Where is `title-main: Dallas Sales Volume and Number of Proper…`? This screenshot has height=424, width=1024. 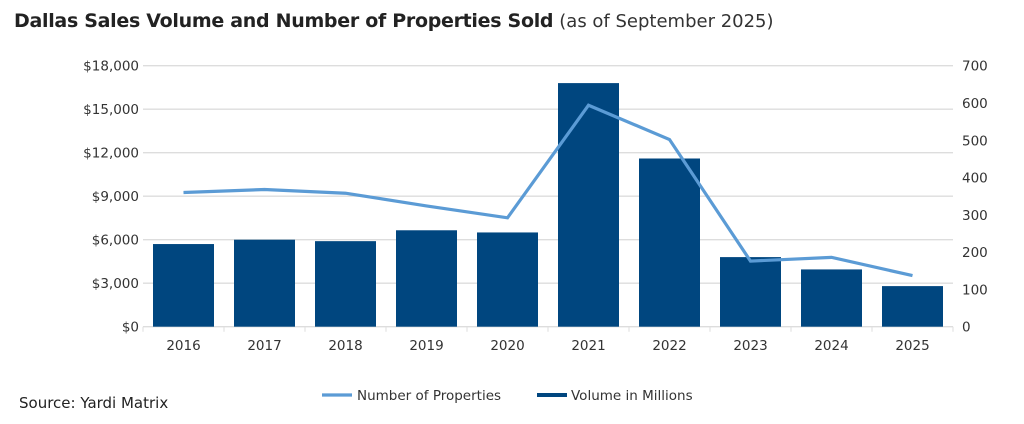 title-main: Dallas Sales Volume and Number of Proper… is located at coordinates (284, 21).